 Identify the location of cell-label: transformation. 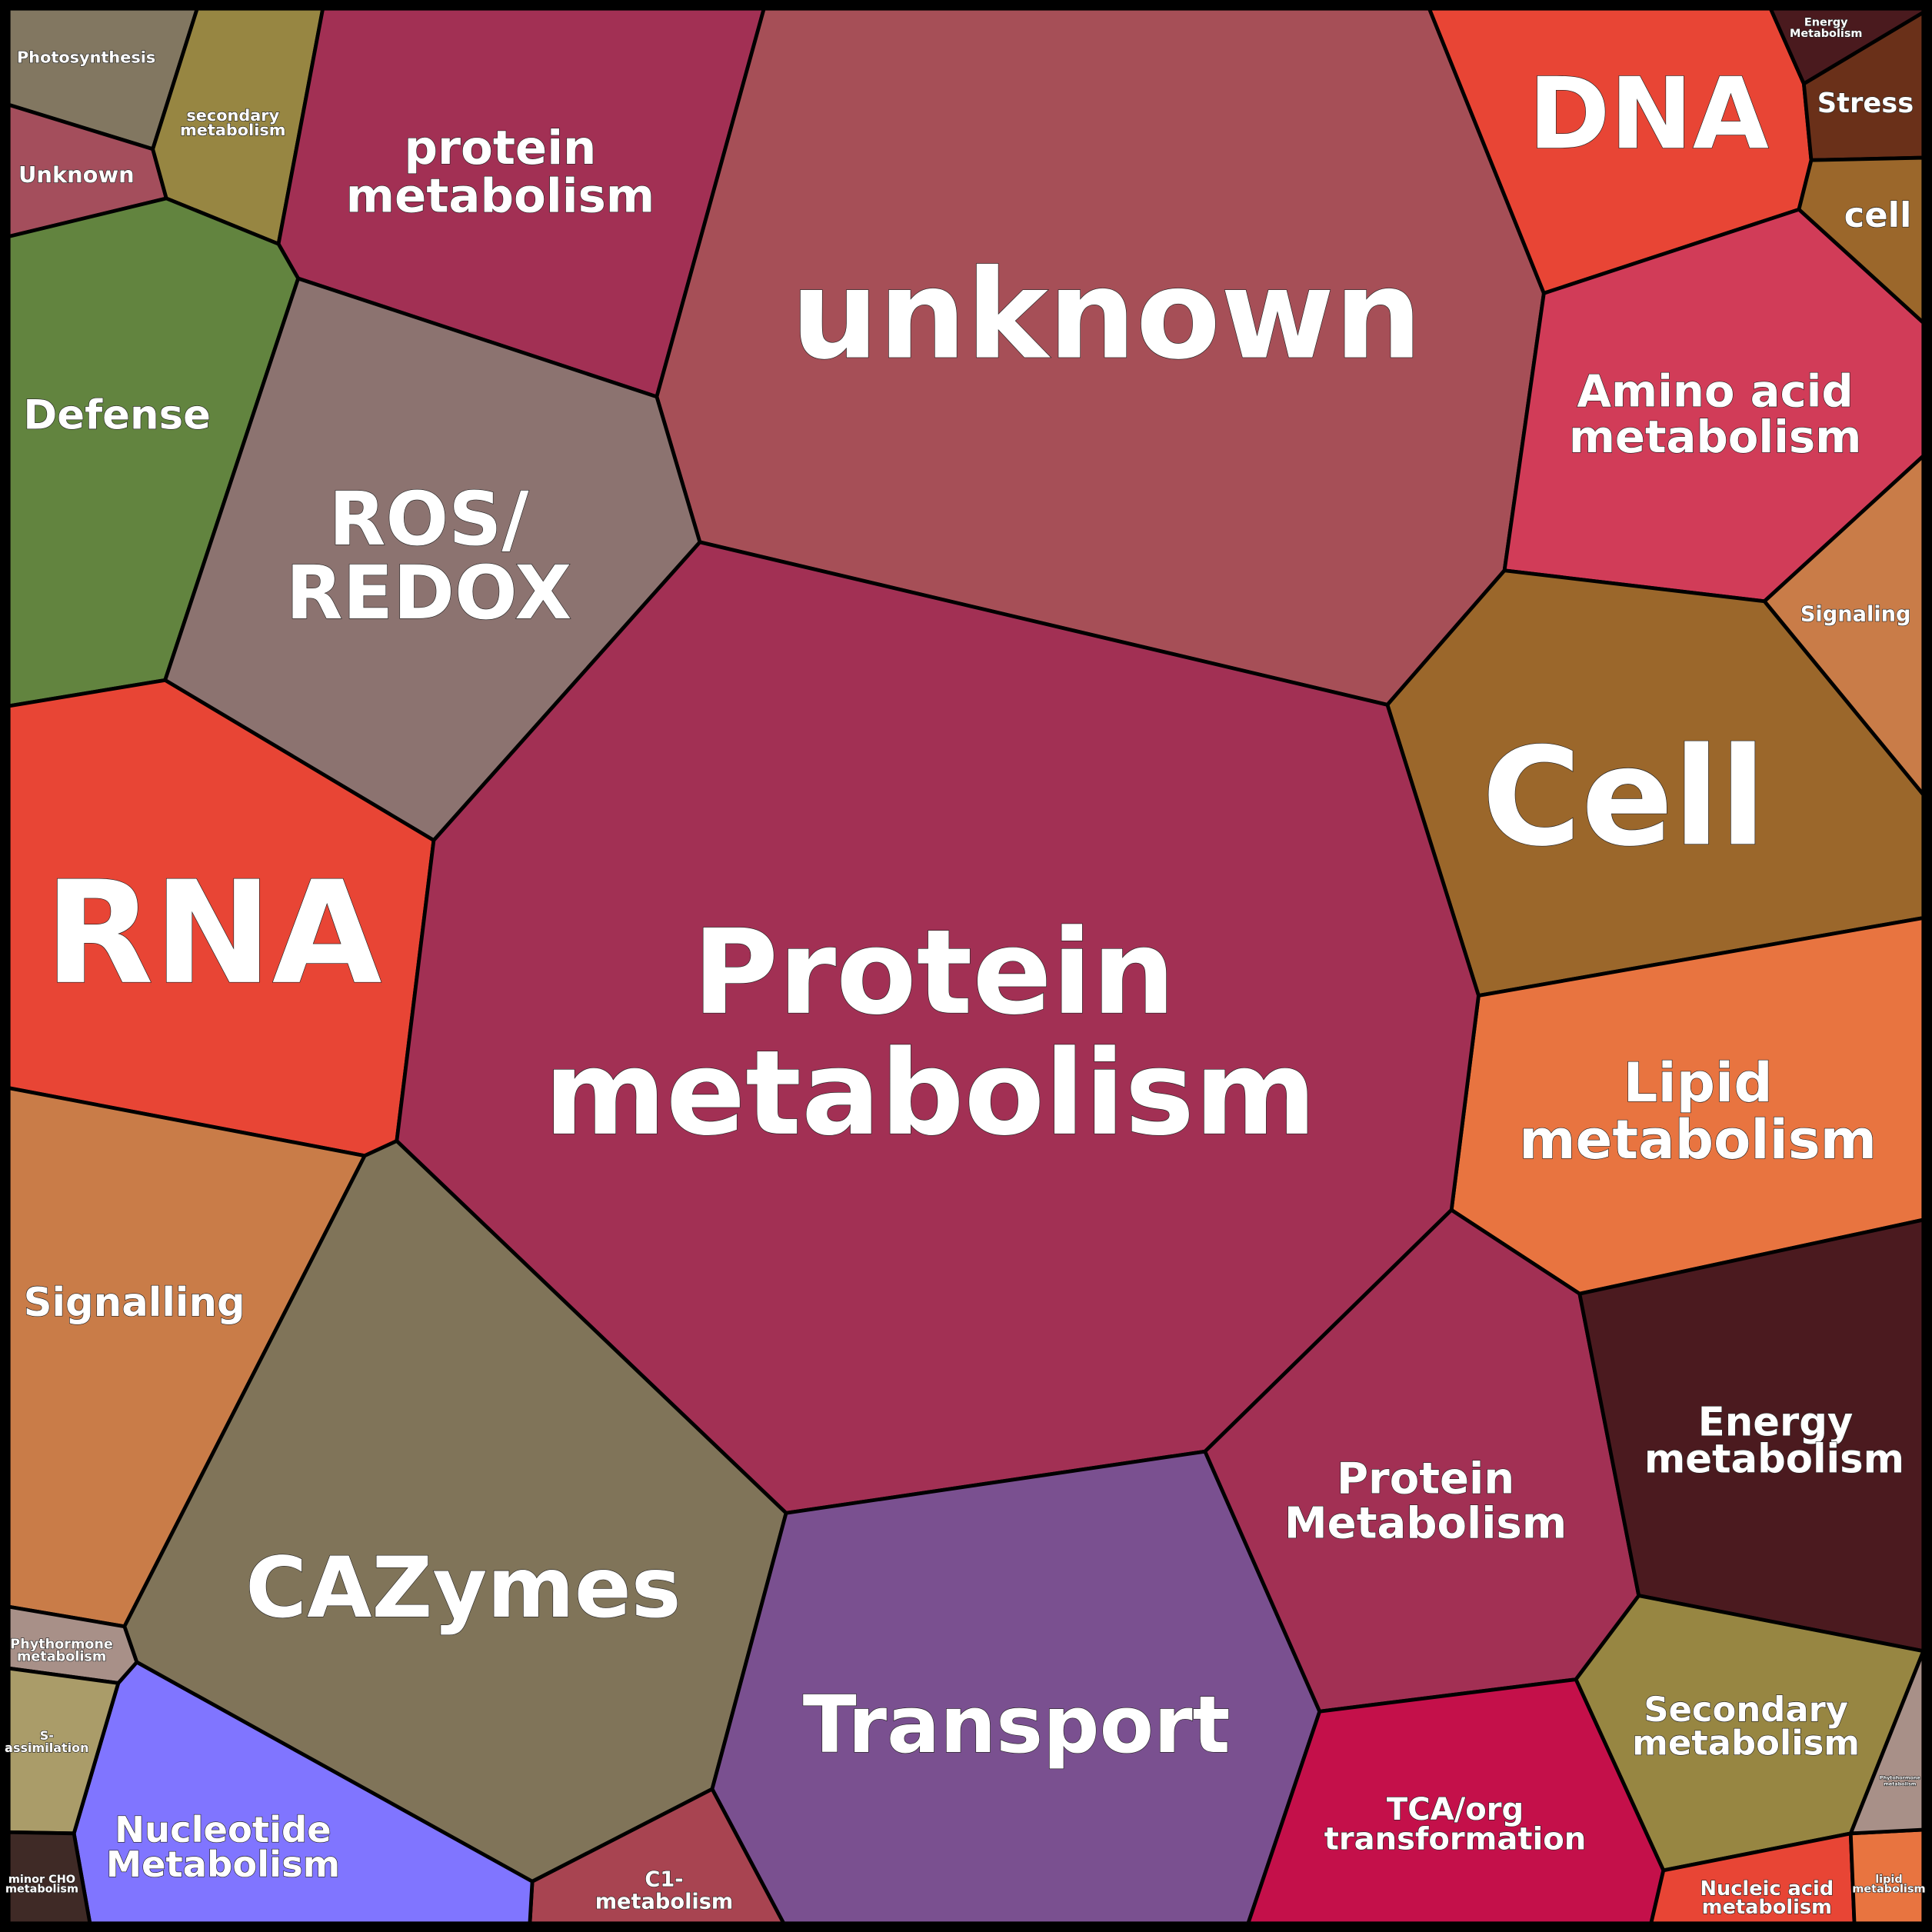
(1455, 1839).